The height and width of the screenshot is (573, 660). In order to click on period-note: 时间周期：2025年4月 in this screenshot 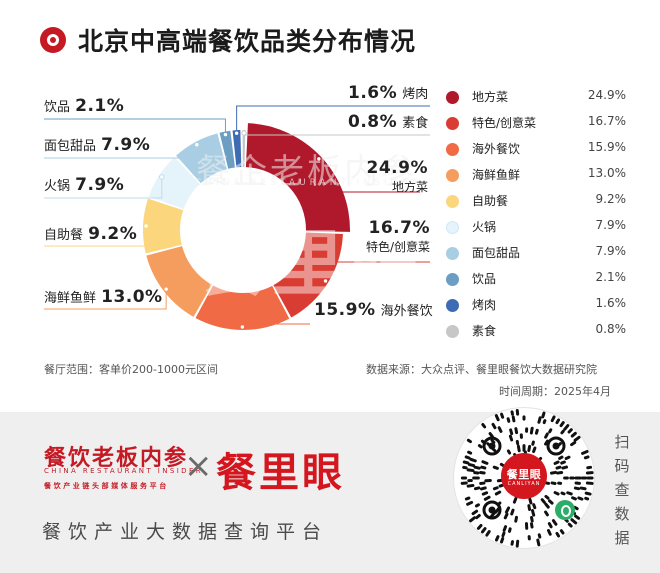, I will do `click(555, 391)`.